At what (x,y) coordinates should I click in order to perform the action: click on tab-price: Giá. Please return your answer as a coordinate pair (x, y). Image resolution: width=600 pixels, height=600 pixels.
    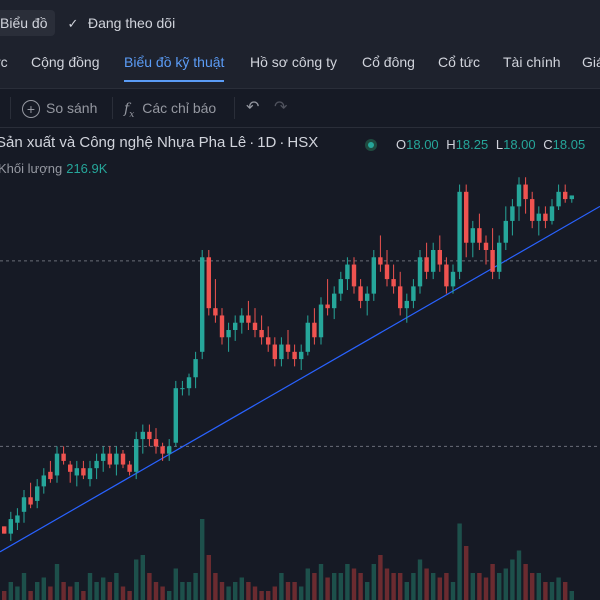
    Looking at the image, I should click on (591, 62).